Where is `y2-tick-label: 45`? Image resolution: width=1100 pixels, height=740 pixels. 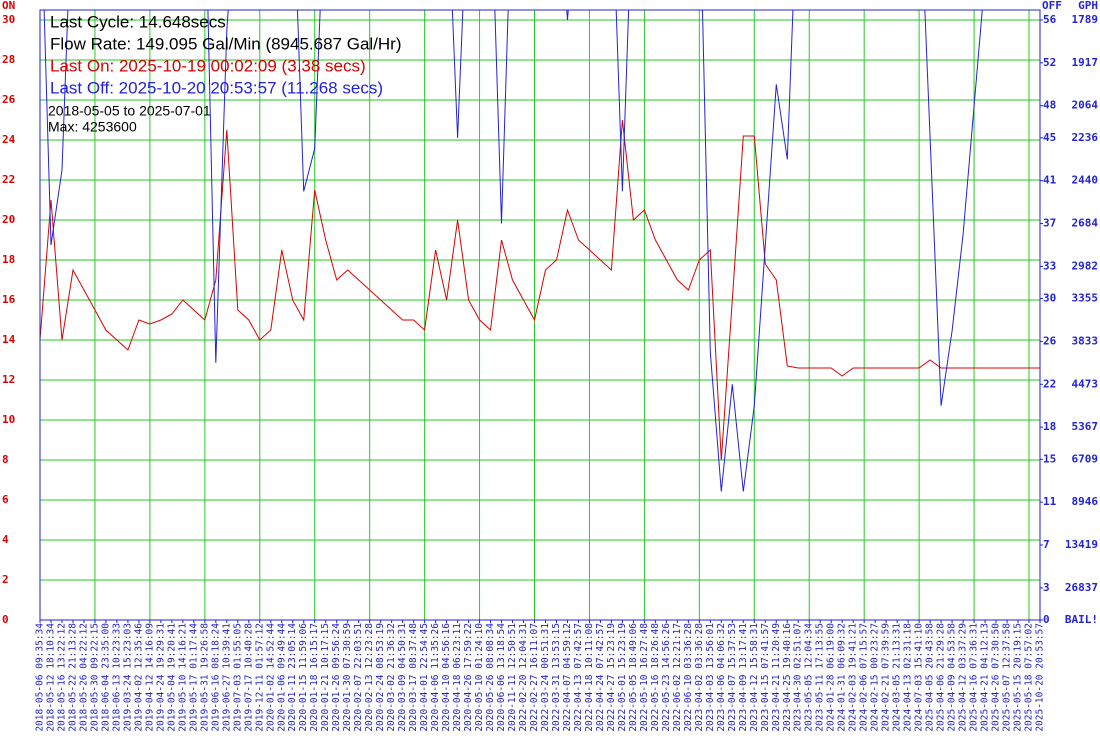
y2-tick-label: 45 is located at coordinates (1049, 137).